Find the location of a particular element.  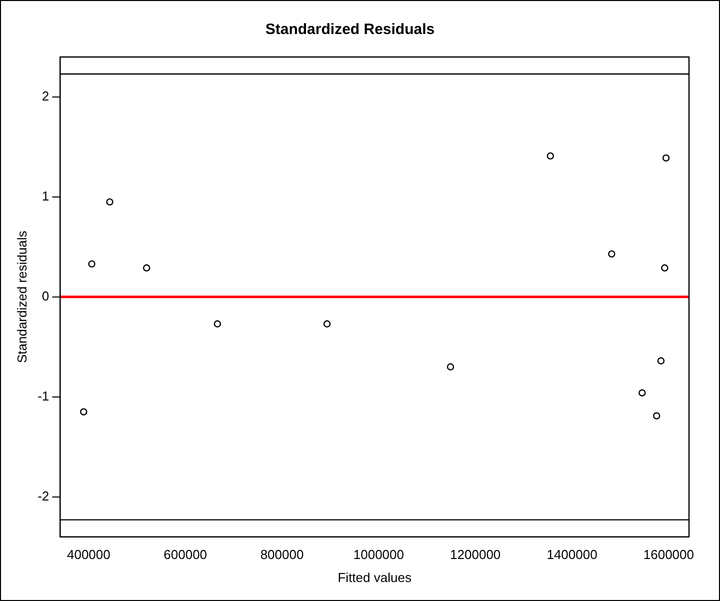

x-tick-label: 800000 is located at coordinates (282, 554).